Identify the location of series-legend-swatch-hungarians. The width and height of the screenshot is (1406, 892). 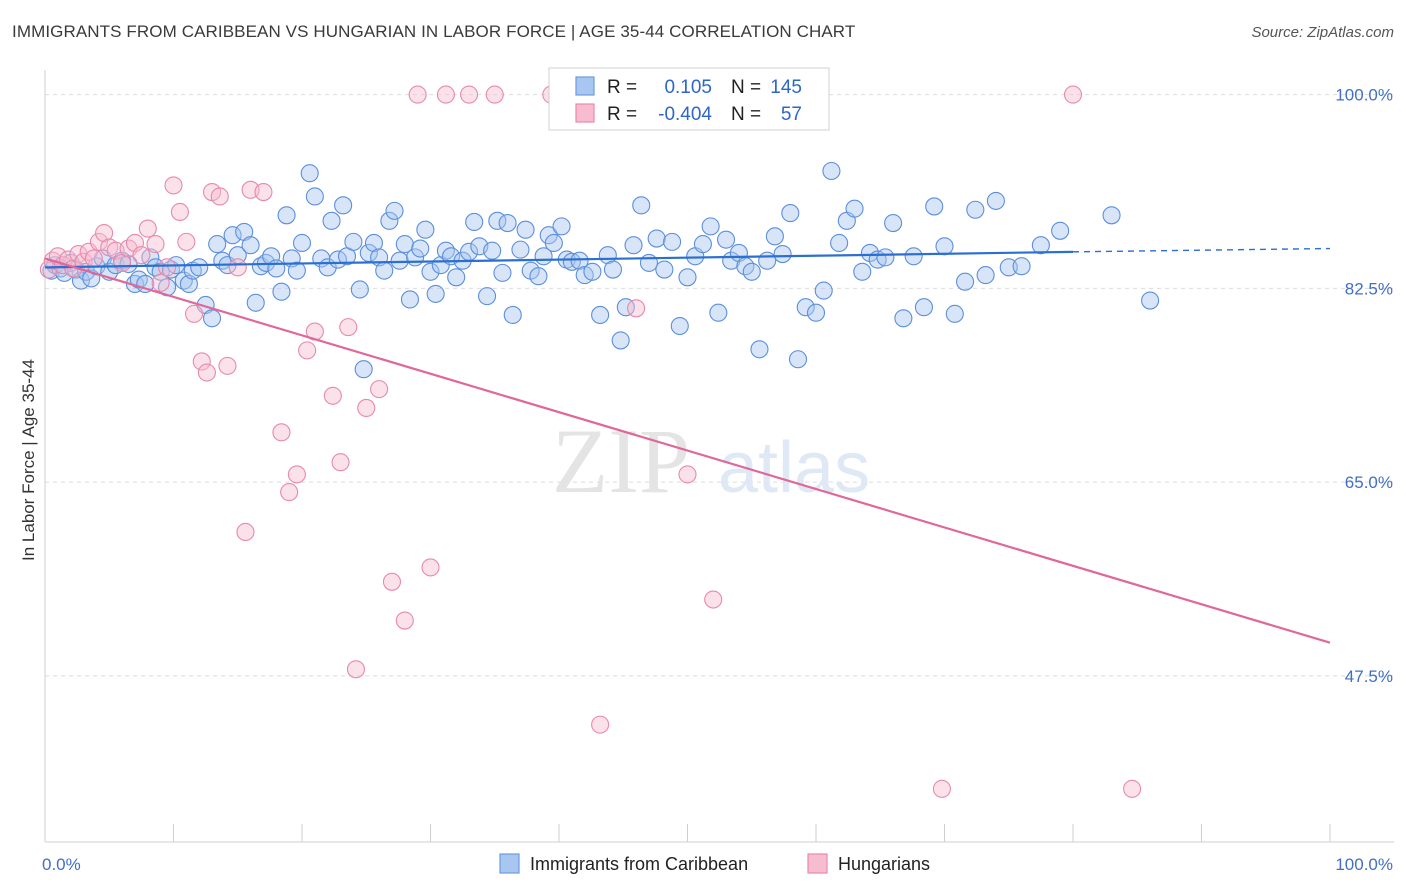
(817, 863).